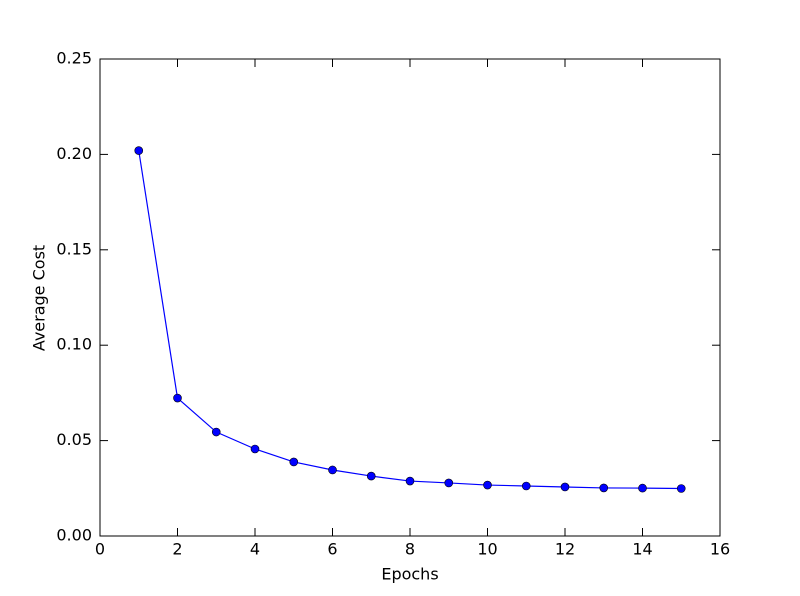 This screenshot has width=800, height=596. I want to click on x-tick-label: 4, so click(255, 549).